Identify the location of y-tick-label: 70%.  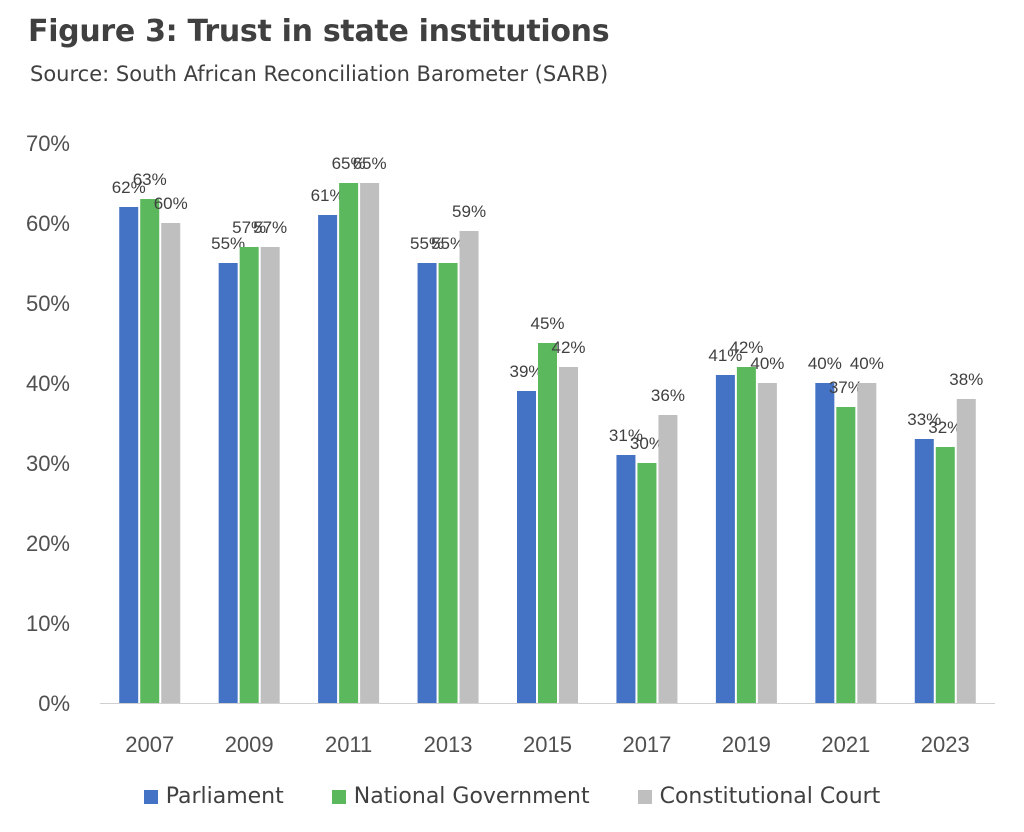
(48, 143).